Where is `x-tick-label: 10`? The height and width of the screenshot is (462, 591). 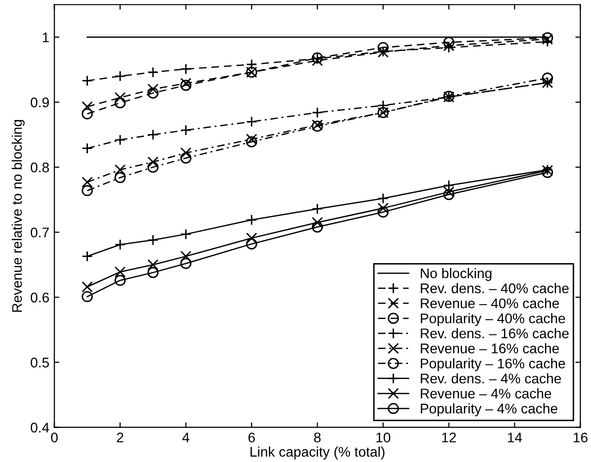
x-tick-label: 10 is located at coordinates (383, 437).